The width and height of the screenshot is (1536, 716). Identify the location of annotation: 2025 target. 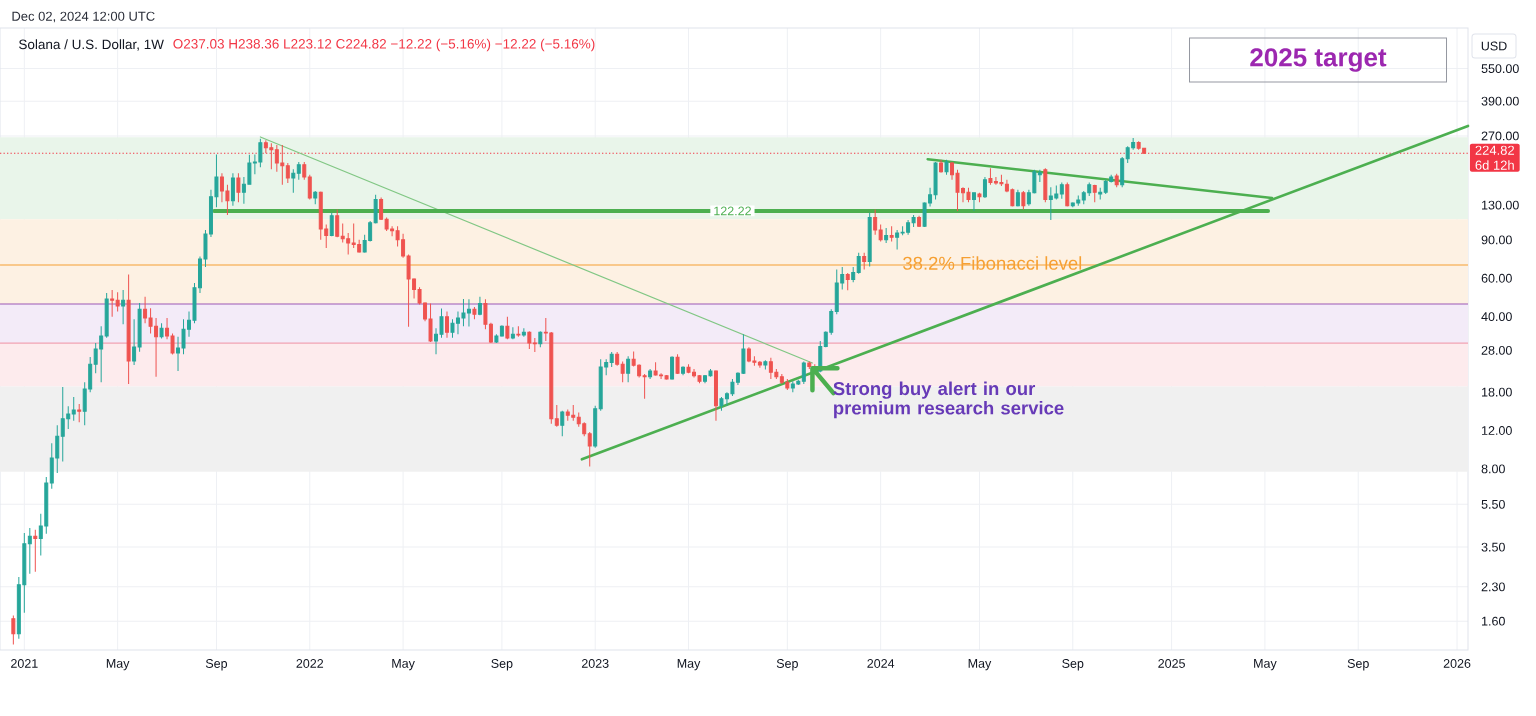
(1318, 60).